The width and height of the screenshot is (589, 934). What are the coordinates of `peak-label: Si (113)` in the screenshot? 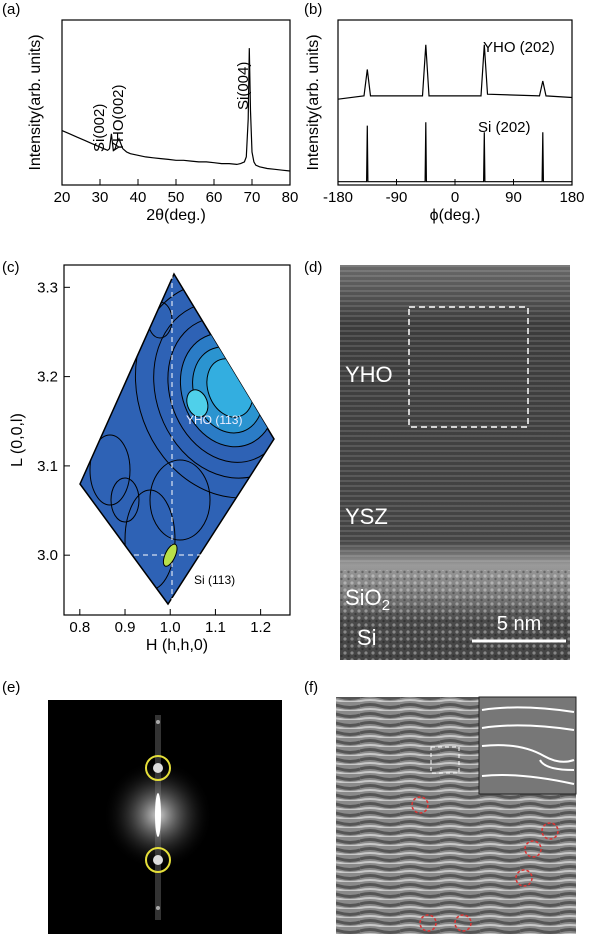 It's located at (214, 580).